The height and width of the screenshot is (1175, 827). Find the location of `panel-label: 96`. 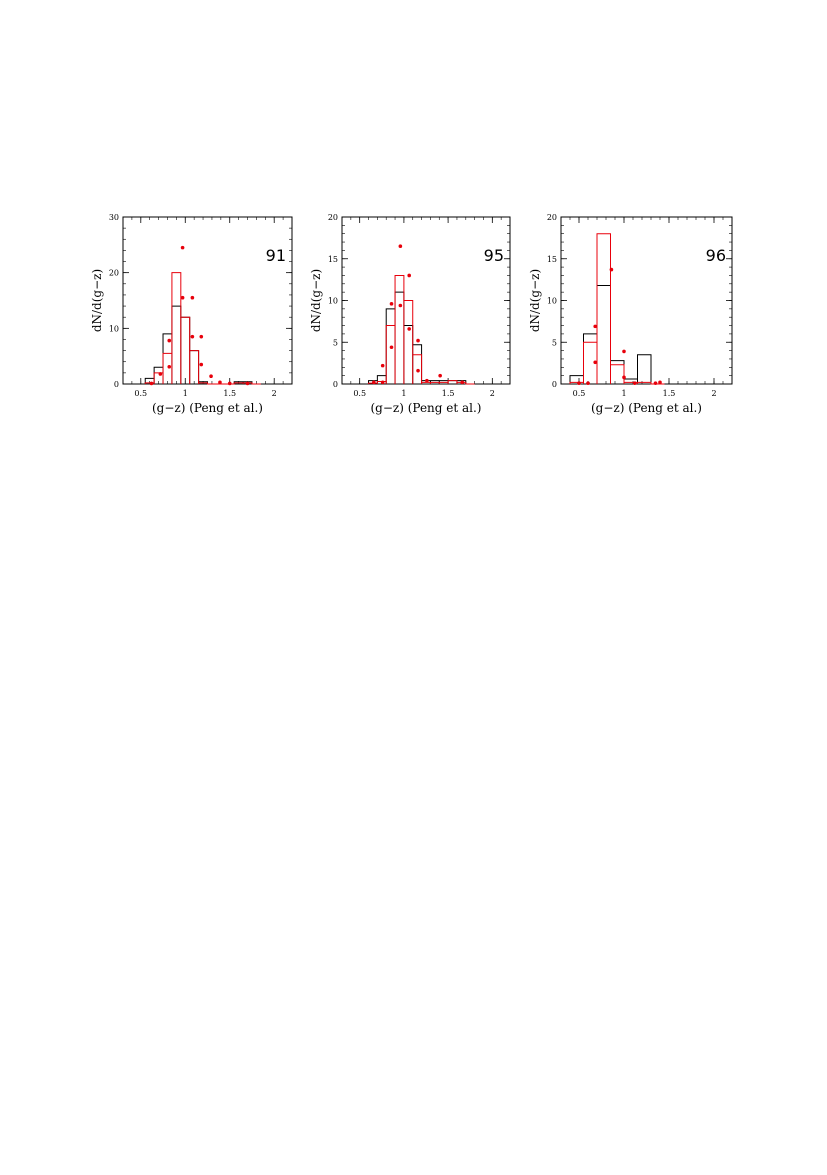

panel-label: 96 is located at coordinates (716, 255).